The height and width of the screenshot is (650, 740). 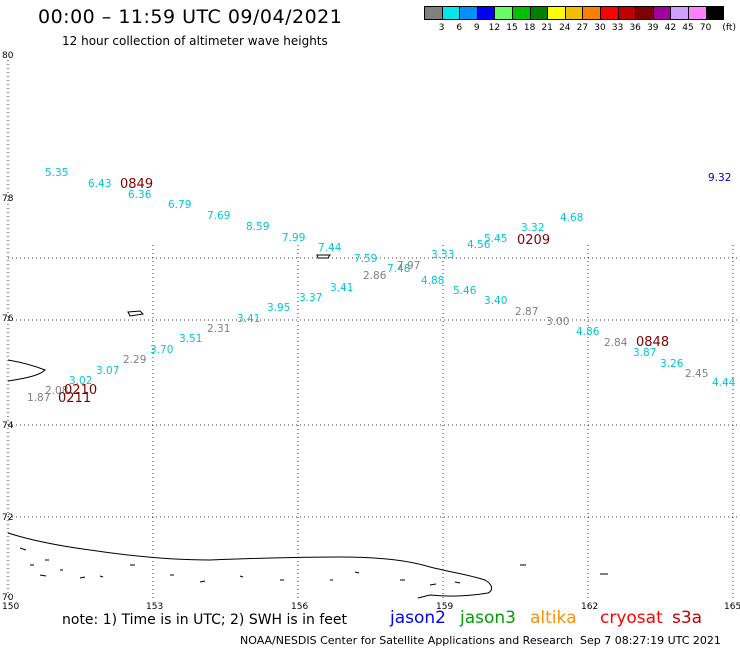 What do you see at coordinates (715, 13) in the screenshot?
I see `legend-swatch` at bounding box center [715, 13].